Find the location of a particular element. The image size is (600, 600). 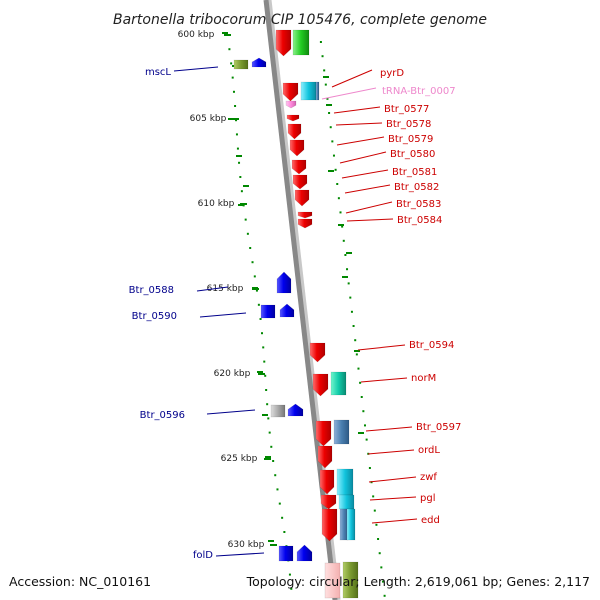

forward-gene-label: Btr_0583 is located at coordinates (418, 204).